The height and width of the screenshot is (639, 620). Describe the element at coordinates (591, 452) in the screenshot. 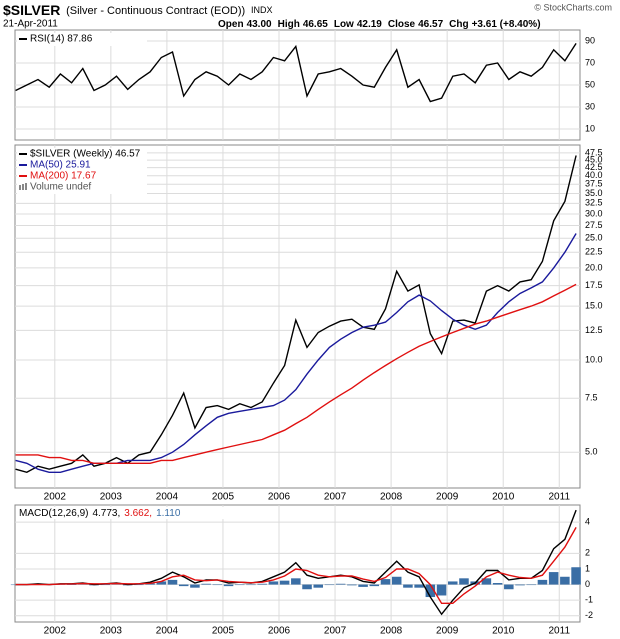

I see `y-tick-label: 5.0` at that location.